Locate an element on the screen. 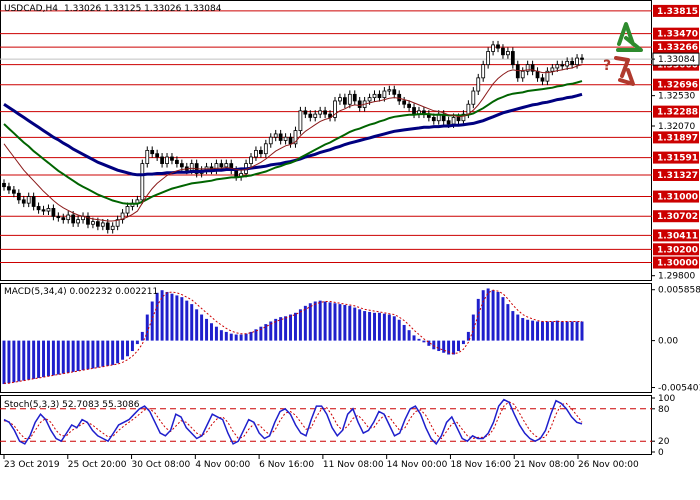 The height and width of the screenshot is (500, 700). macd-title: MACD(5,34,4) 0.002232 0.002211 is located at coordinates (81, 292).